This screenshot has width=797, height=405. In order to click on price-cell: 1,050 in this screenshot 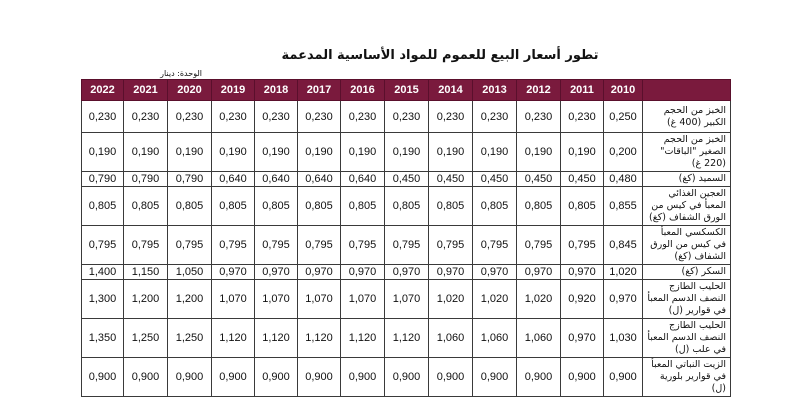, I will do `click(189, 272)`.